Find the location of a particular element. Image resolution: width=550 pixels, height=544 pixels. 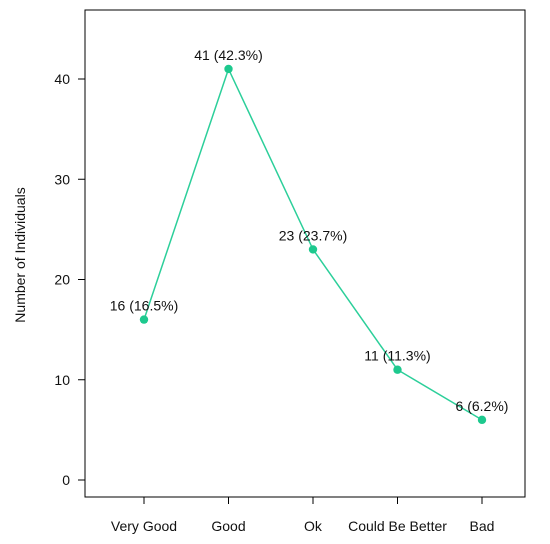

y-tick-label: 20 is located at coordinates (62, 280).